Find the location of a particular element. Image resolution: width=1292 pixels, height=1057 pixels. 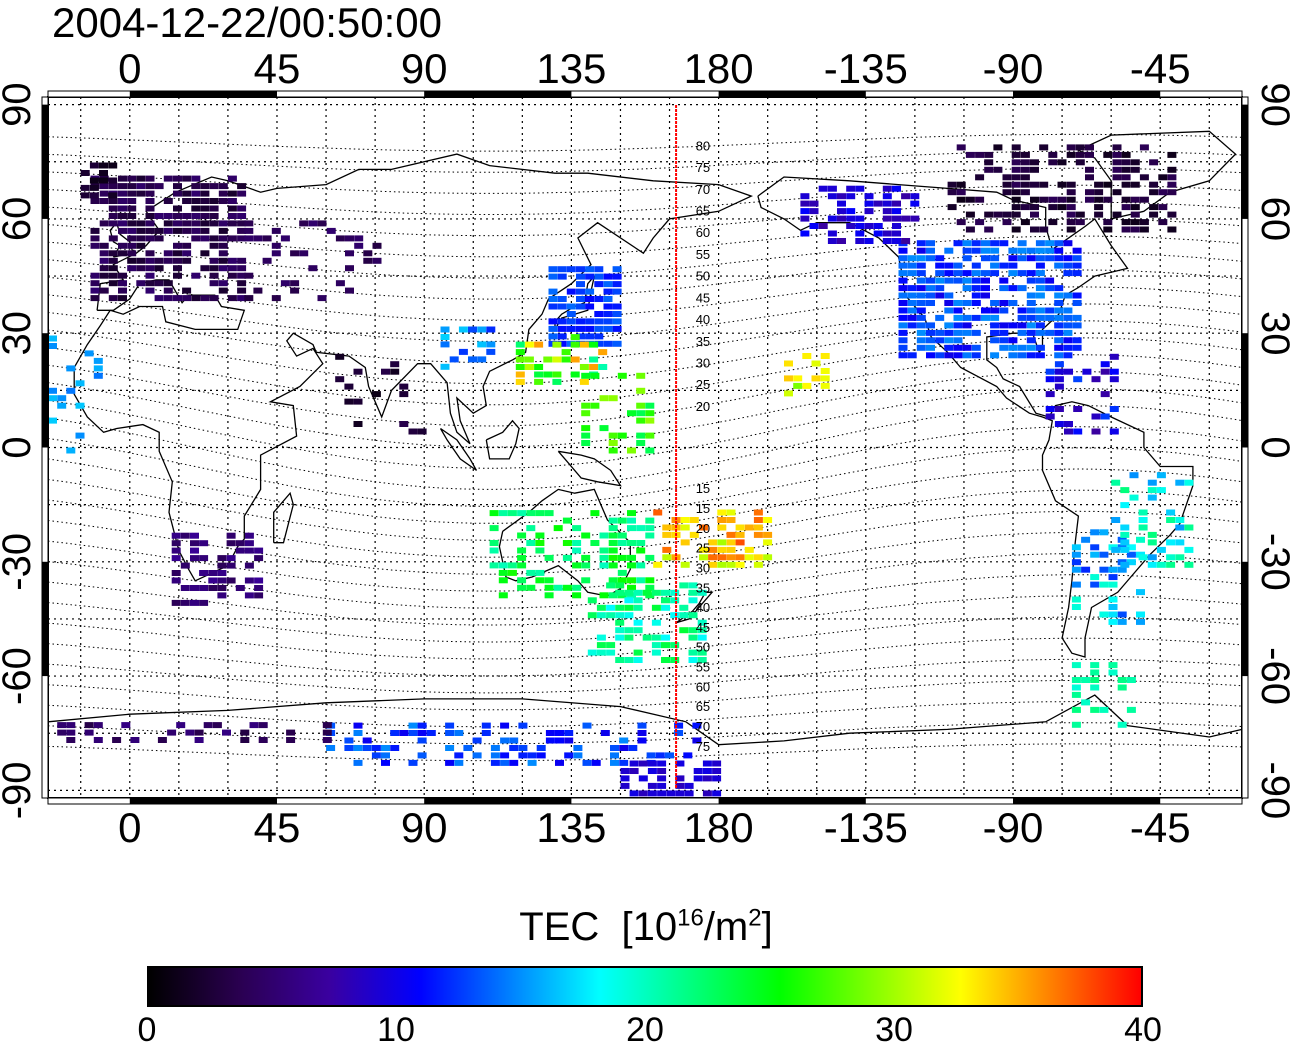

lat-tick-label-right: 0 is located at coordinates (1272, 447).